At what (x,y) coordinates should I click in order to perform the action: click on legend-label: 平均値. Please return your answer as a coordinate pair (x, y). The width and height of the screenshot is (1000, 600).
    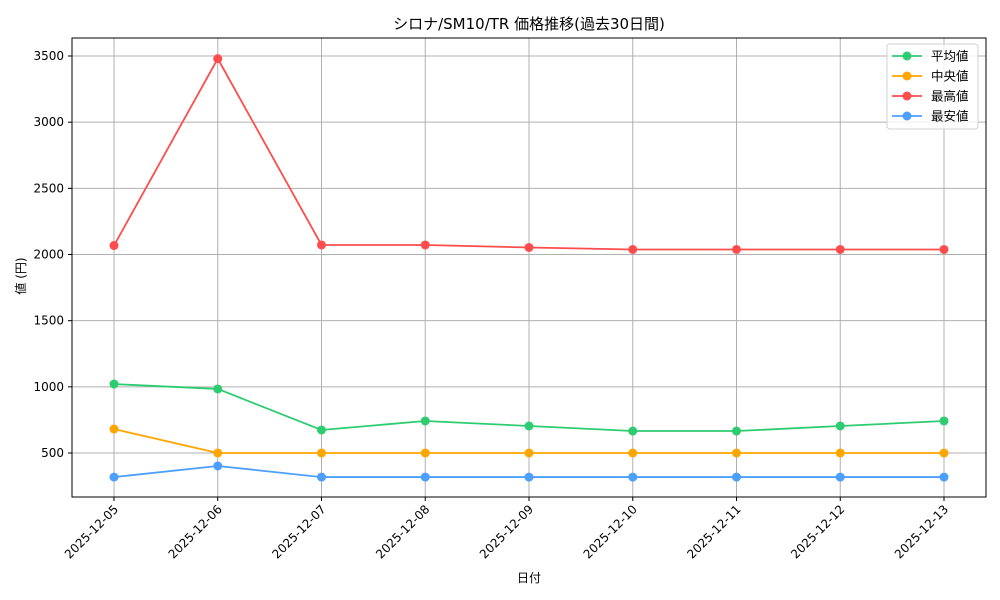
    Looking at the image, I should click on (950, 56).